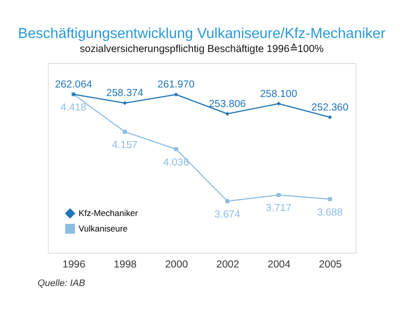 This screenshot has height=329, width=400. What do you see at coordinates (73, 108) in the screenshot?
I see `data-label: 4.418` at bounding box center [73, 108].